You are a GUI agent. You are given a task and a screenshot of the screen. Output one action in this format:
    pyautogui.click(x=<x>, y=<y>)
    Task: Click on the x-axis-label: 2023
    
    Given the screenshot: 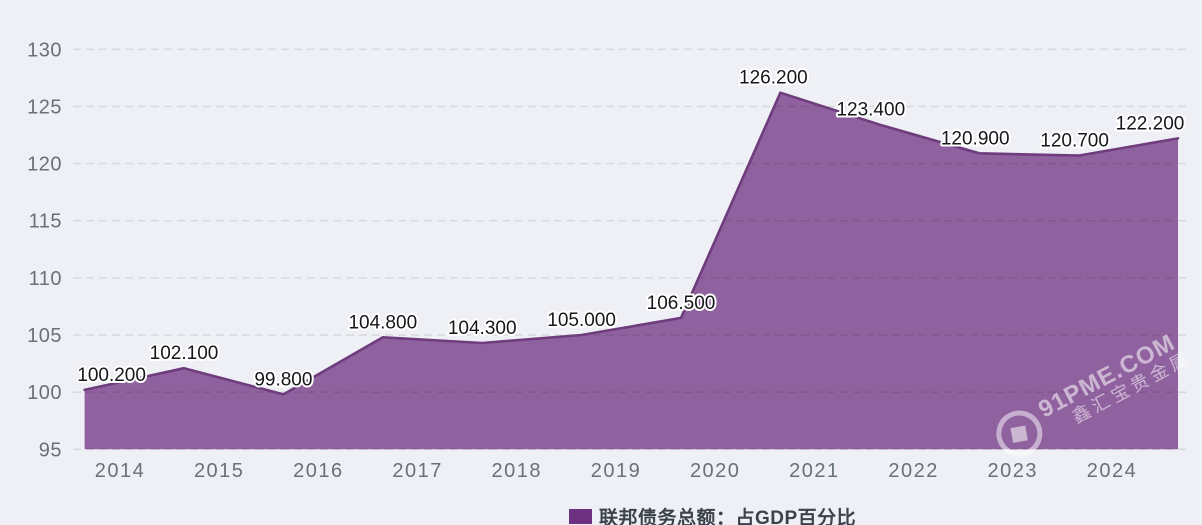 What is the action you would take?
    pyautogui.click(x=1013, y=471)
    